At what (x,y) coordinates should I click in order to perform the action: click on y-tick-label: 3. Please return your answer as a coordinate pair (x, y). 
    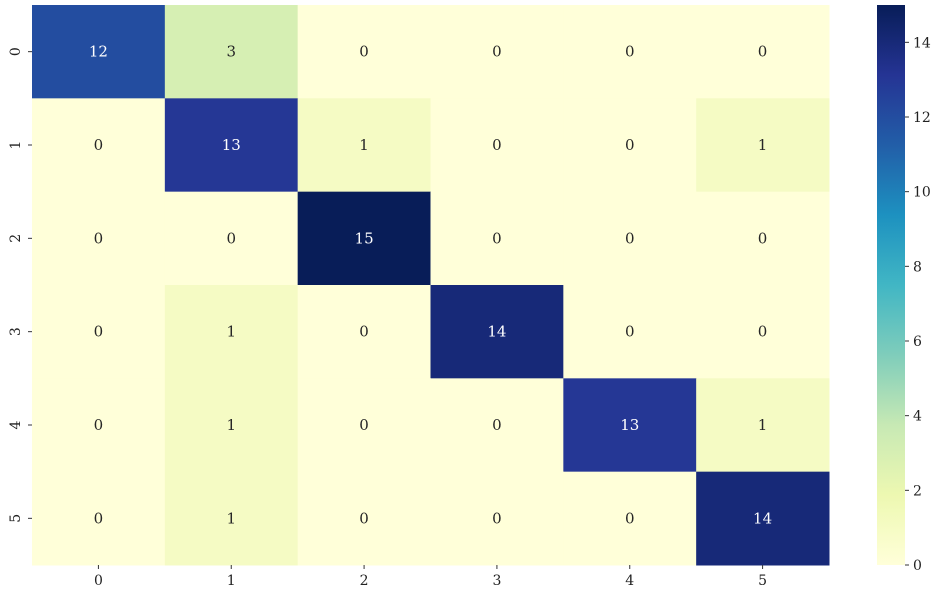
    Looking at the image, I should click on (16, 331).